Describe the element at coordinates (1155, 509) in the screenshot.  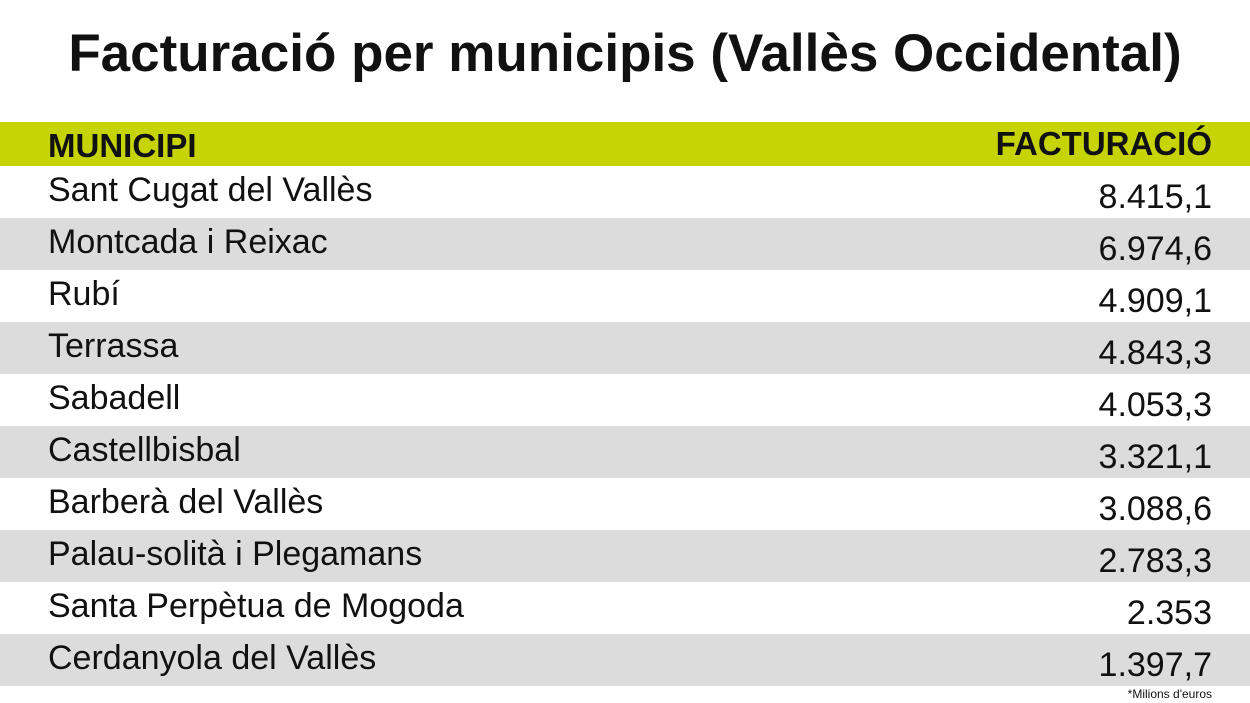
I see `revenue: 3.088,6` at that location.